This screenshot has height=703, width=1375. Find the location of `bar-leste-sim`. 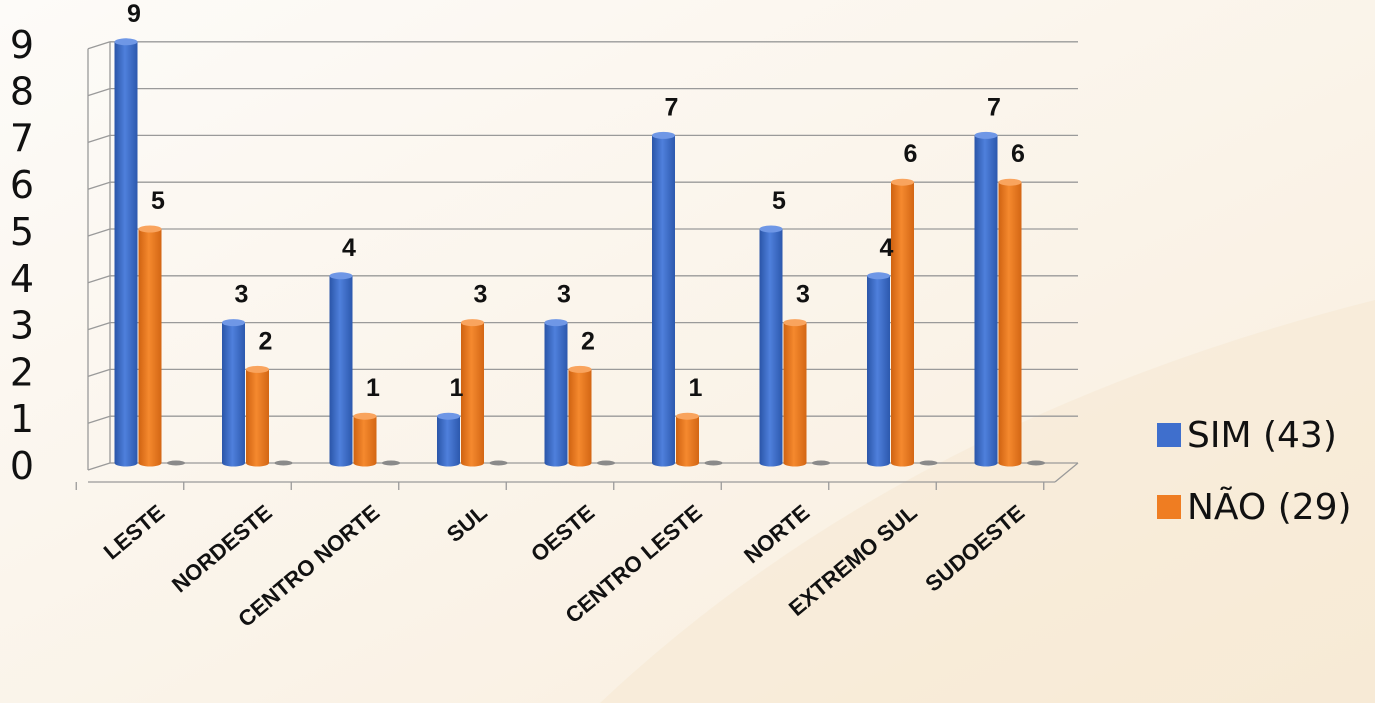

bar-leste-sim is located at coordinates (126, 252).